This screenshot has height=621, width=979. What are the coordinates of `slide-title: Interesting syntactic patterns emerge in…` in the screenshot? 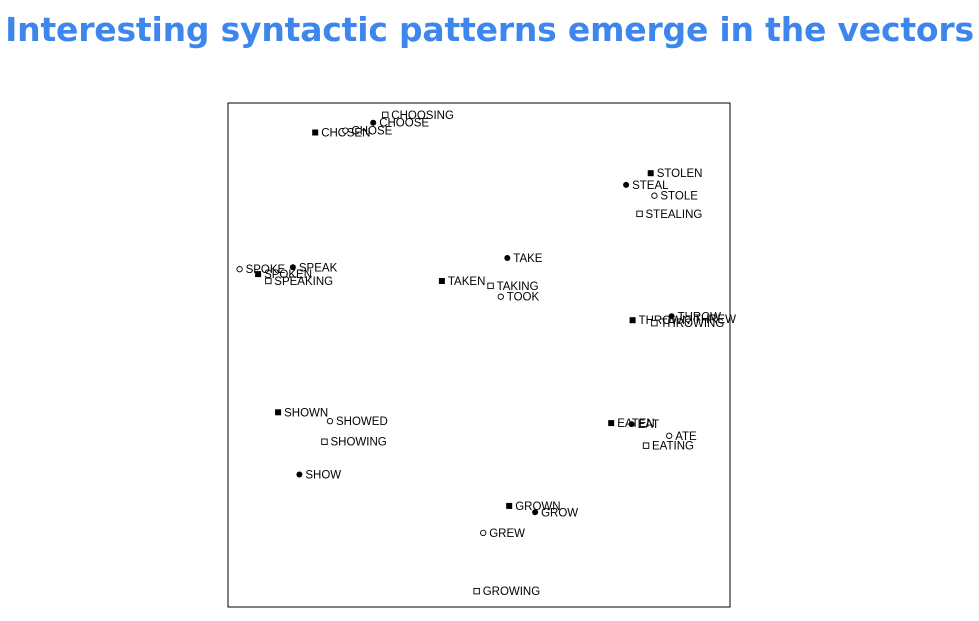 It's located at (489, 29).